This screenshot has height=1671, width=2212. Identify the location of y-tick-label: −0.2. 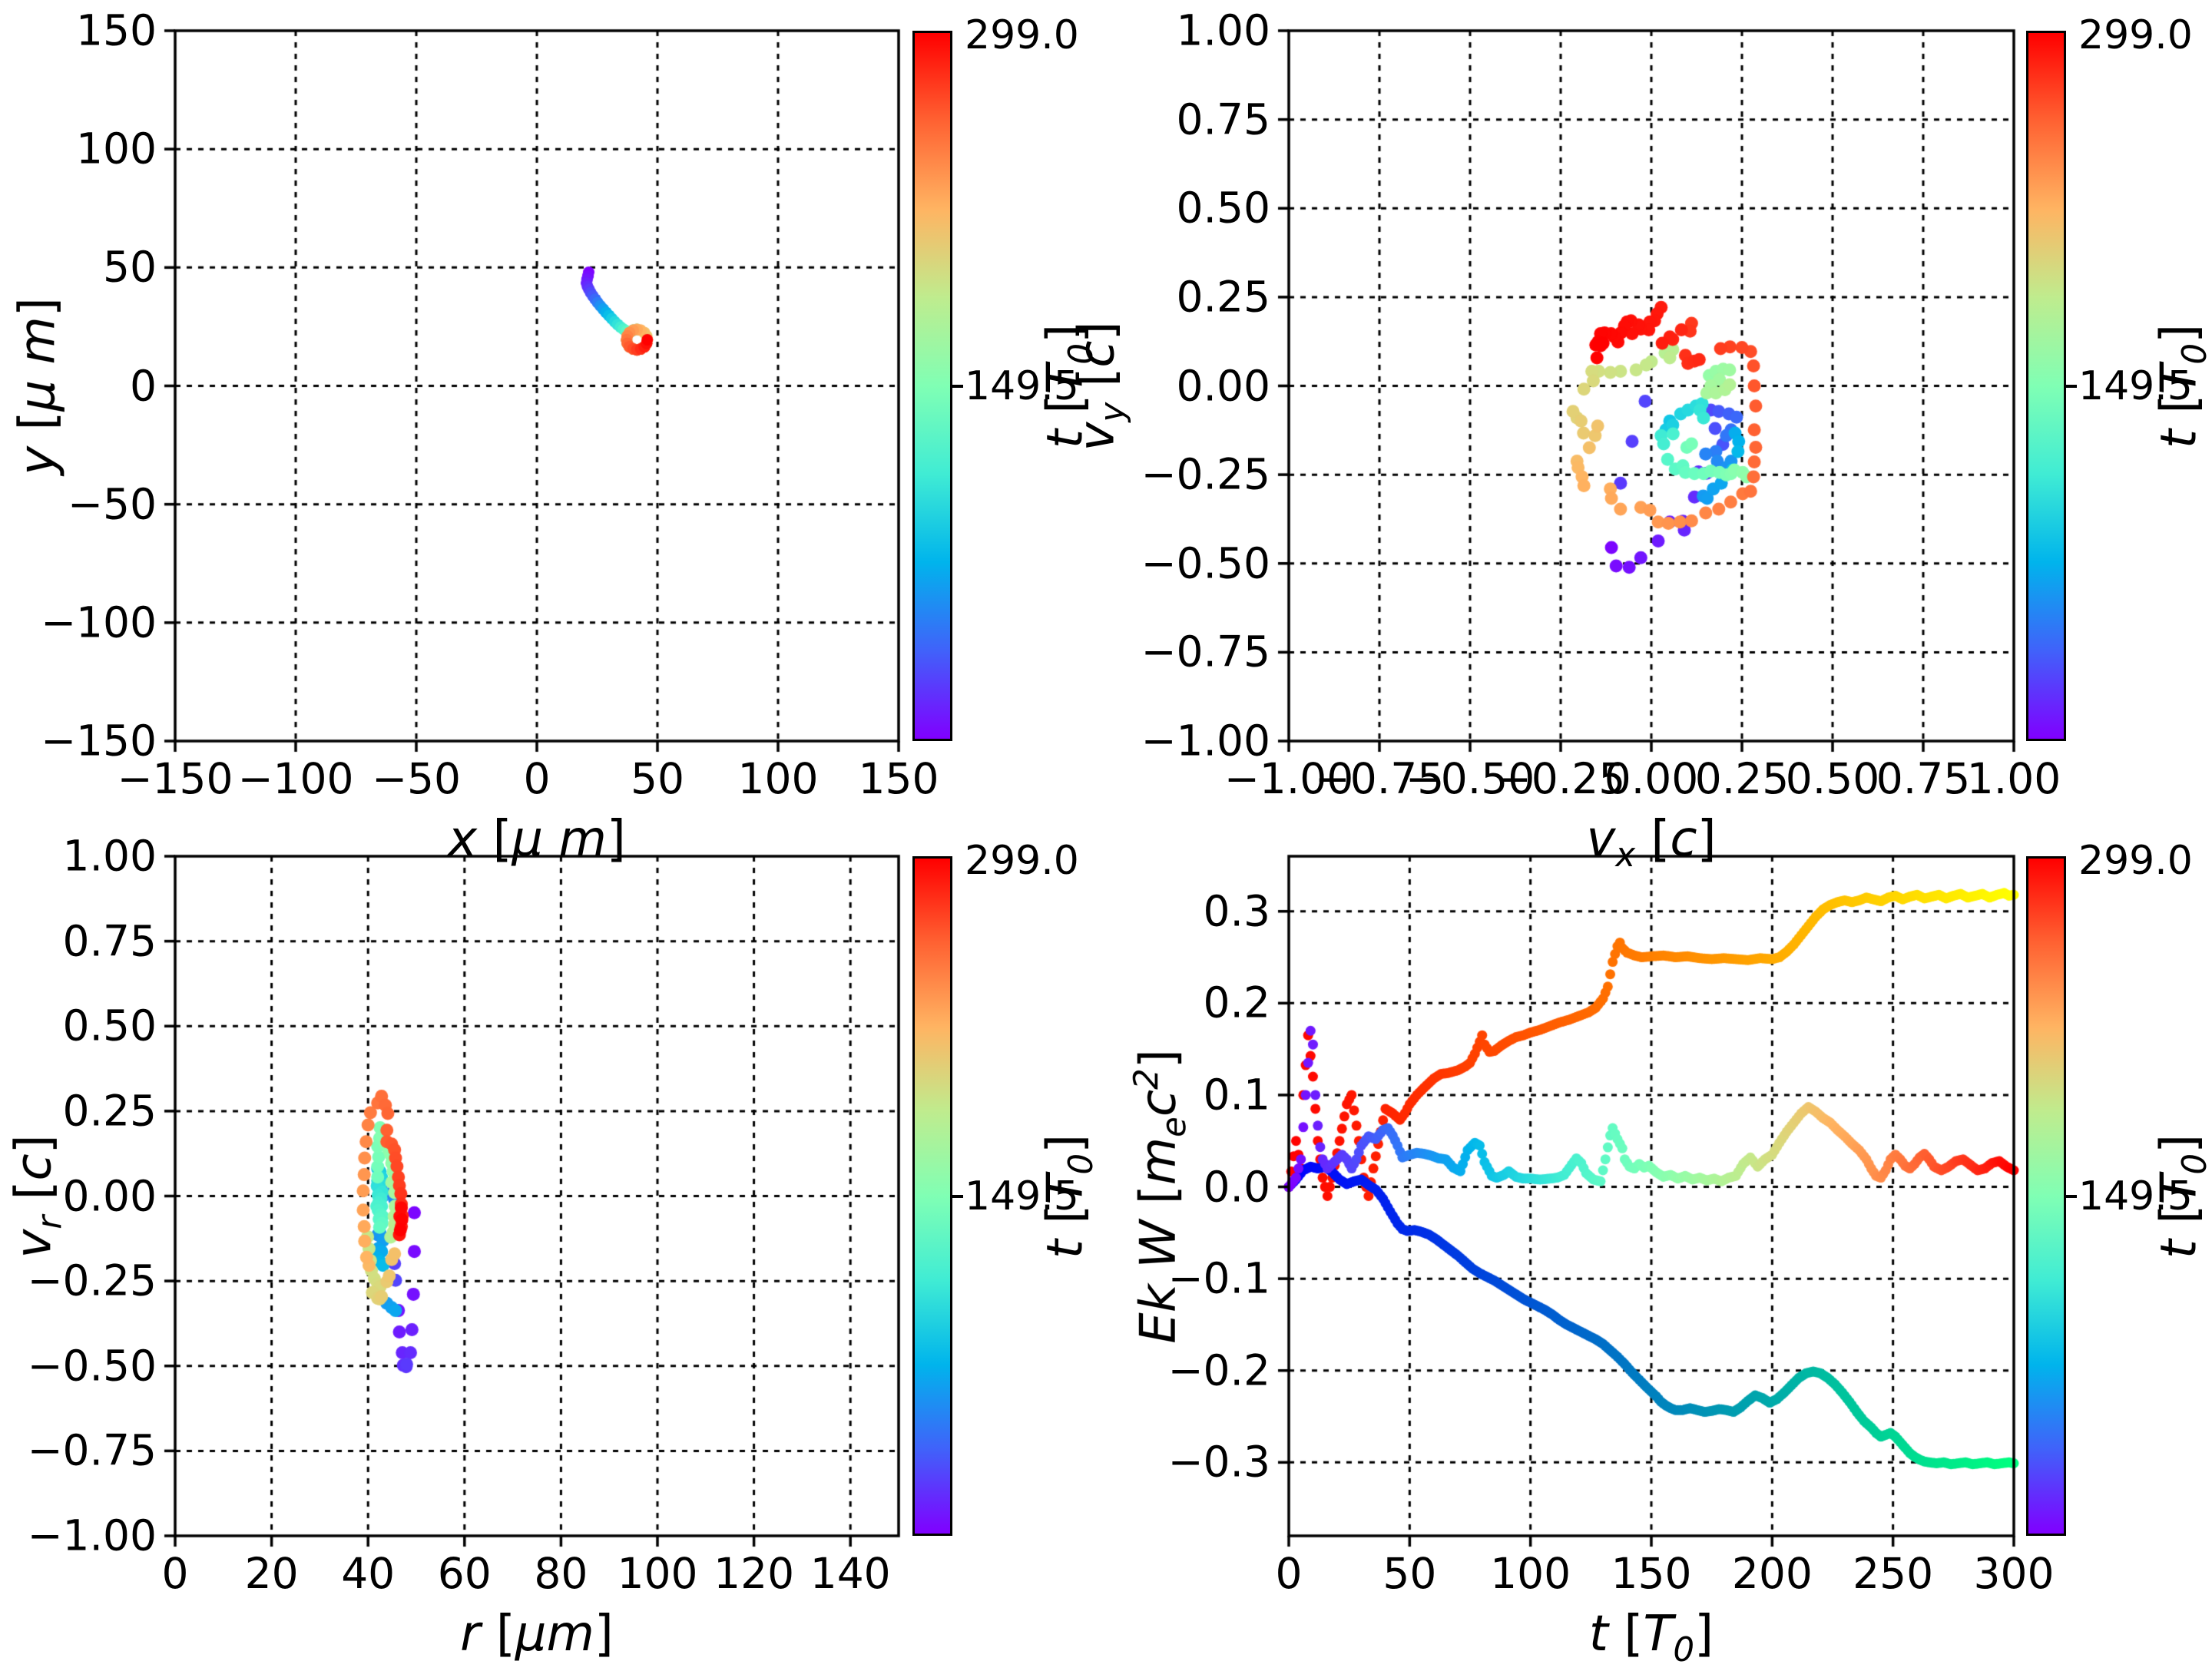
(1218, 1370).